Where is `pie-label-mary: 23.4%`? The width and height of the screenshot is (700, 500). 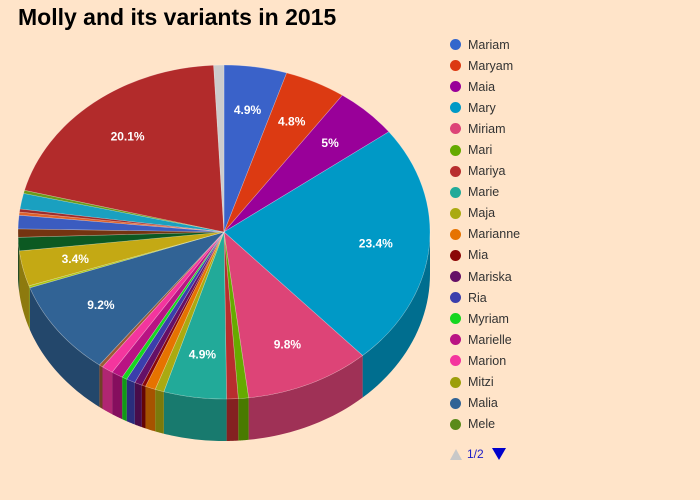 pie-label-mary: 23.4% is located at coordinates (376, 244).